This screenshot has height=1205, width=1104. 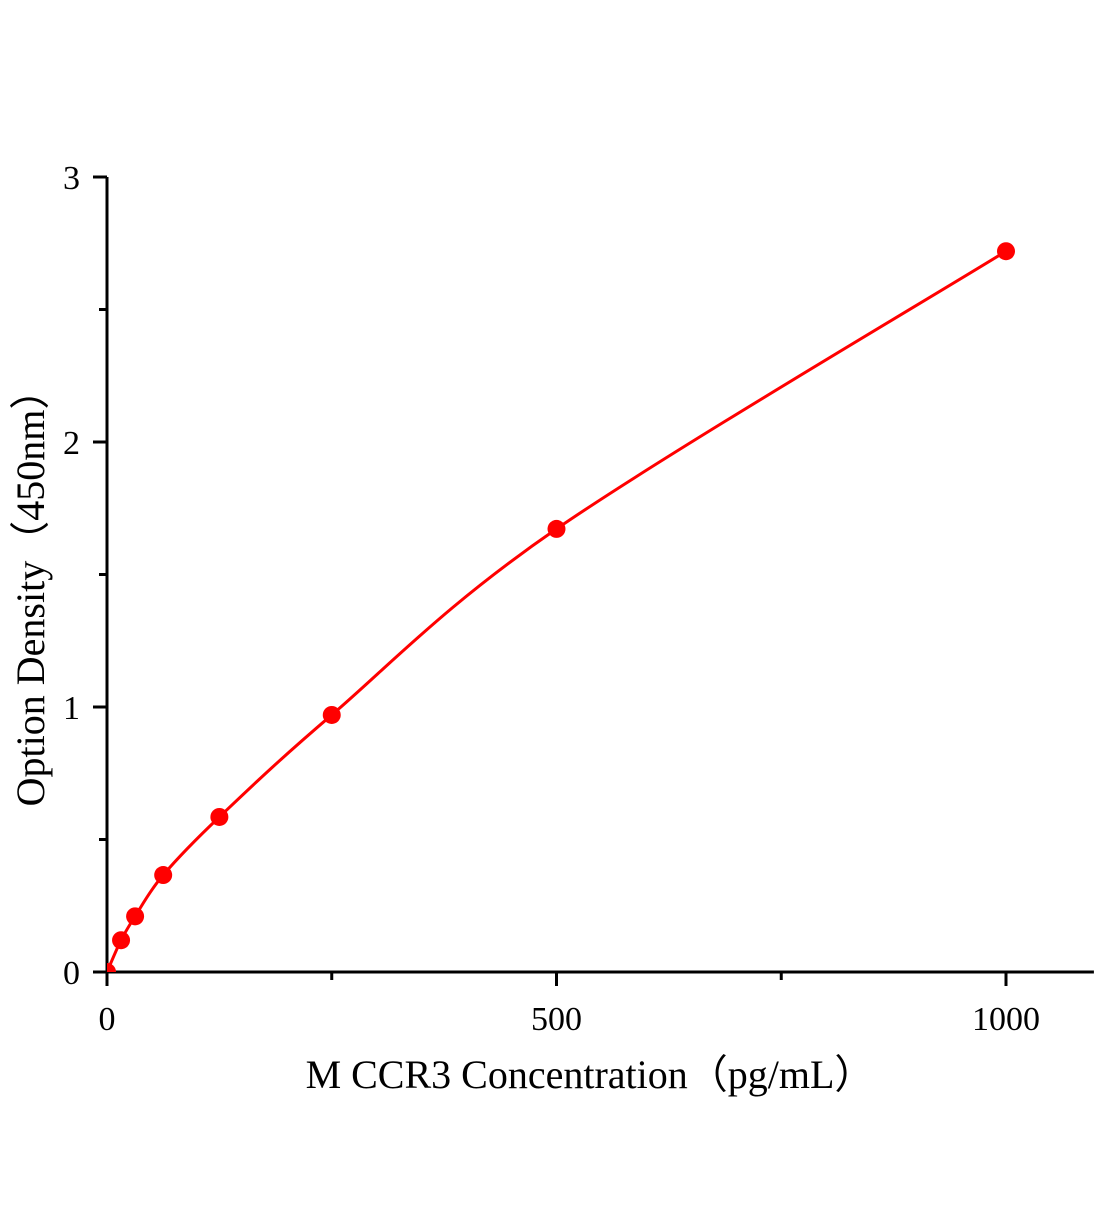 I want to click on x-tick-label: 500, so click(x=556, y=1019).